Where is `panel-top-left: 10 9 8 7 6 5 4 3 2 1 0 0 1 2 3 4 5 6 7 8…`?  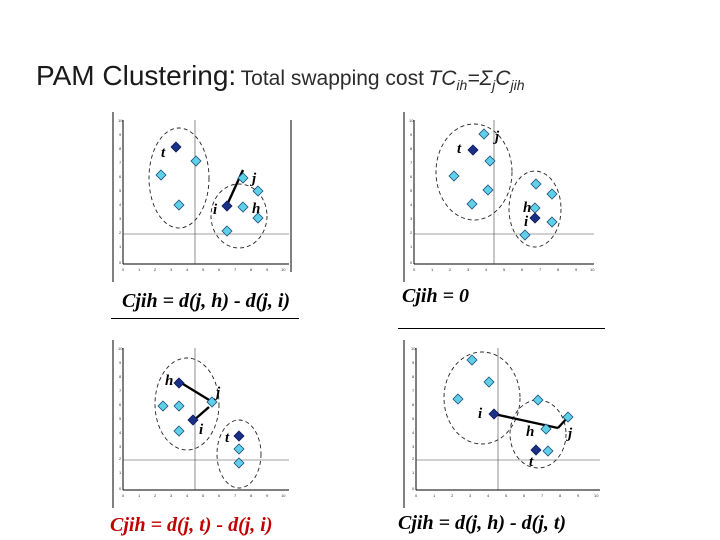 panel-top-left: 10 9 8 7 6 5 4 3 2 1 0 0 1 2 3 4 5 6 7 8… is located at coordinates (202, 197).